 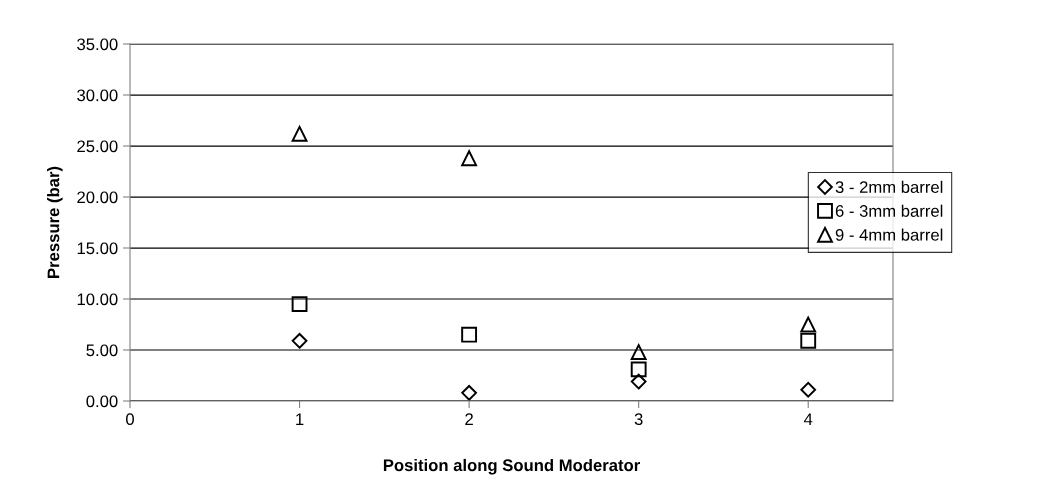 What do you see at coordinates (97, 248) in the screenshot?
I see `y-tick-label: 15.00` at bounding box center [97, 248].